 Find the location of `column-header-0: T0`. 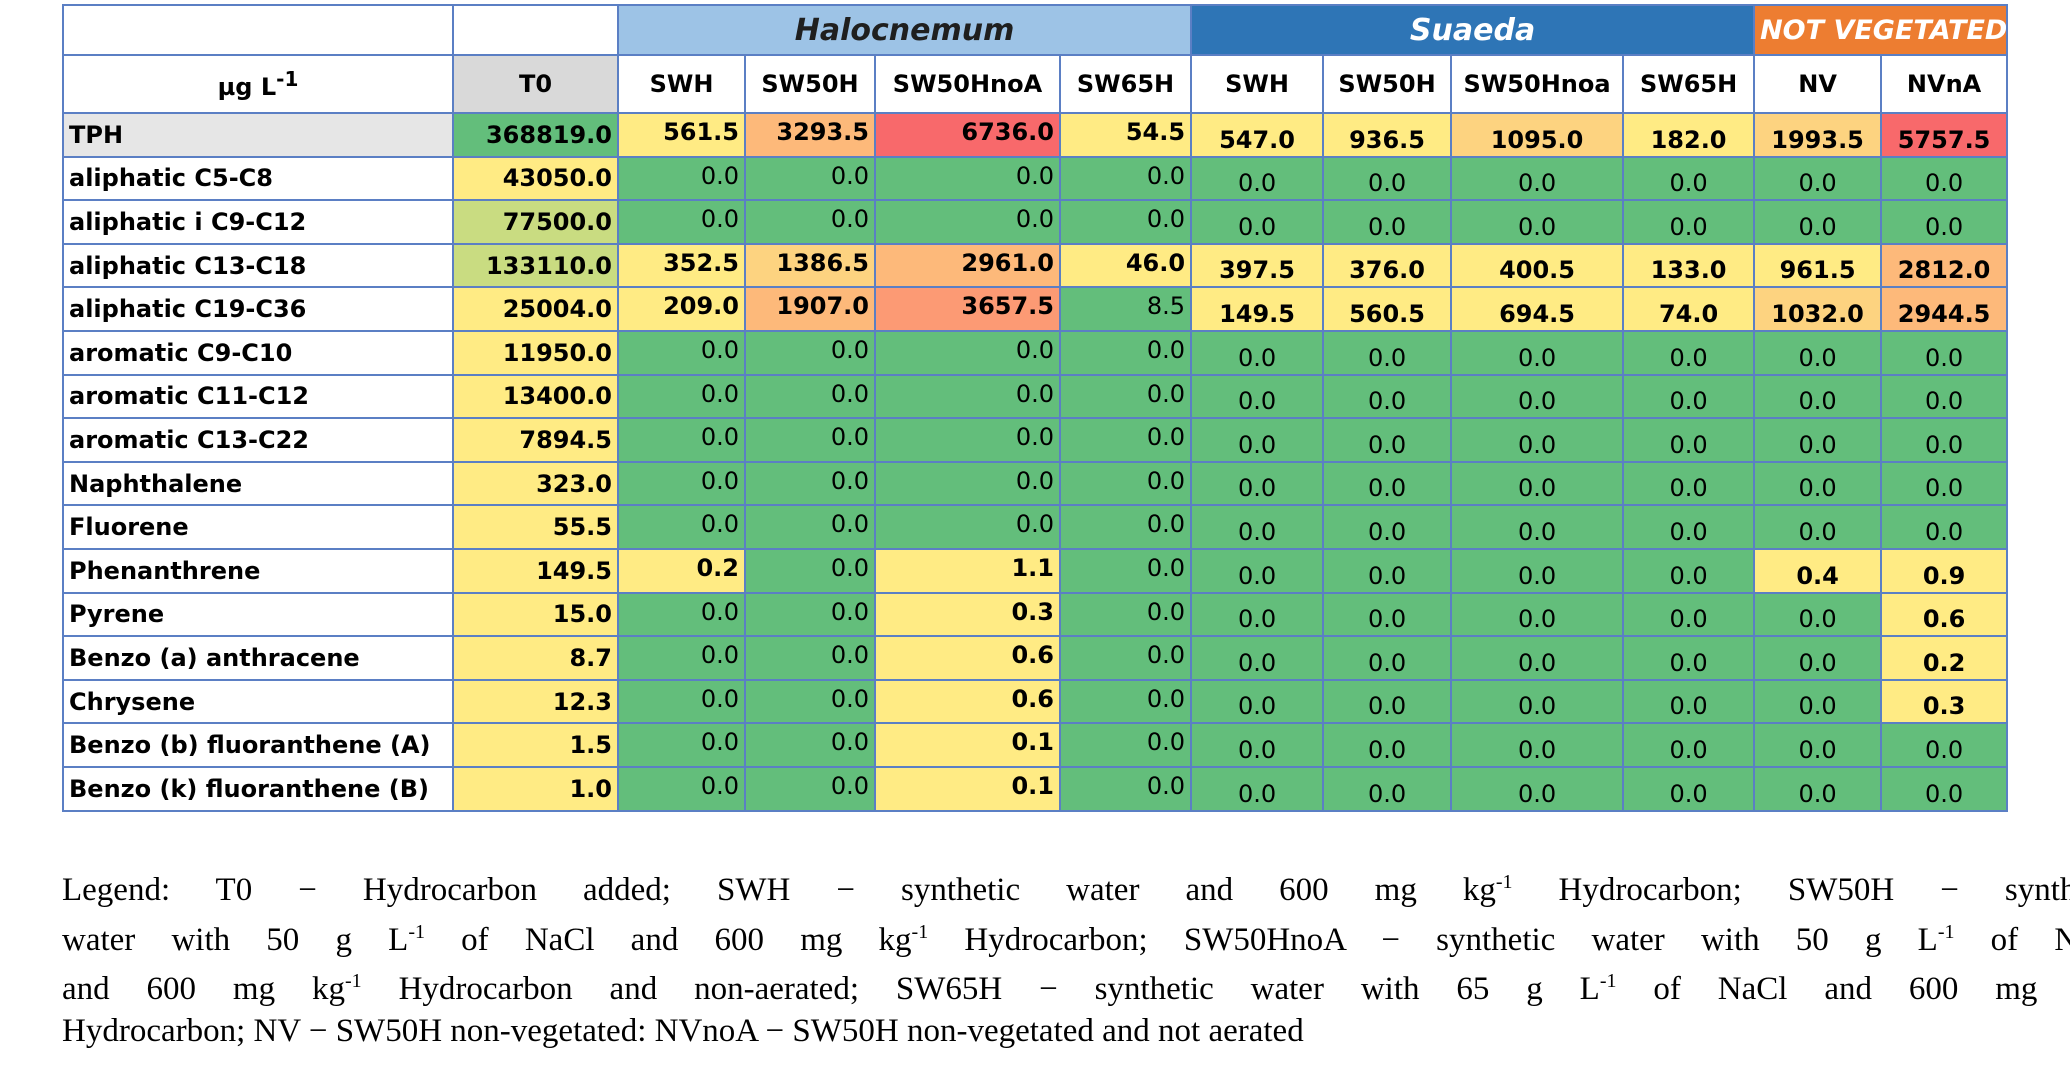

column-header-0: T0 is located at coordinates (535, 84).